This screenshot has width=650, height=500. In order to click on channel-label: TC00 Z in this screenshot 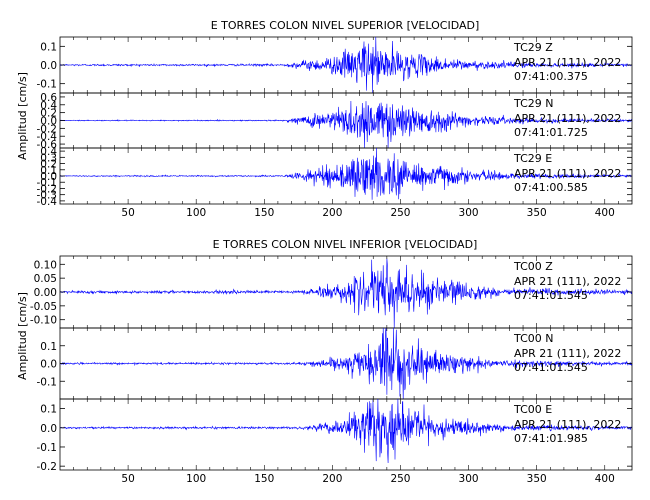, I will do `click(533, 266)`.